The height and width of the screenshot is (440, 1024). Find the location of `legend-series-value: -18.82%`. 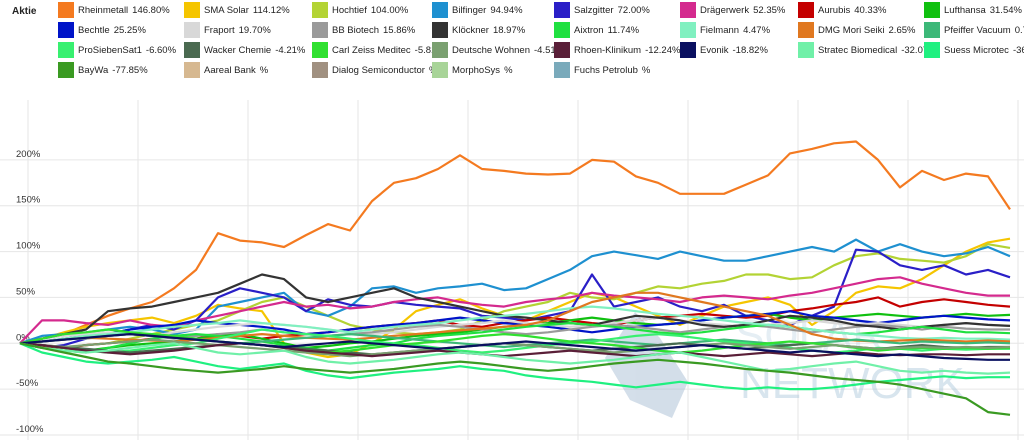

legend-series-value: -18.82% is located at coordinates (750, 50).